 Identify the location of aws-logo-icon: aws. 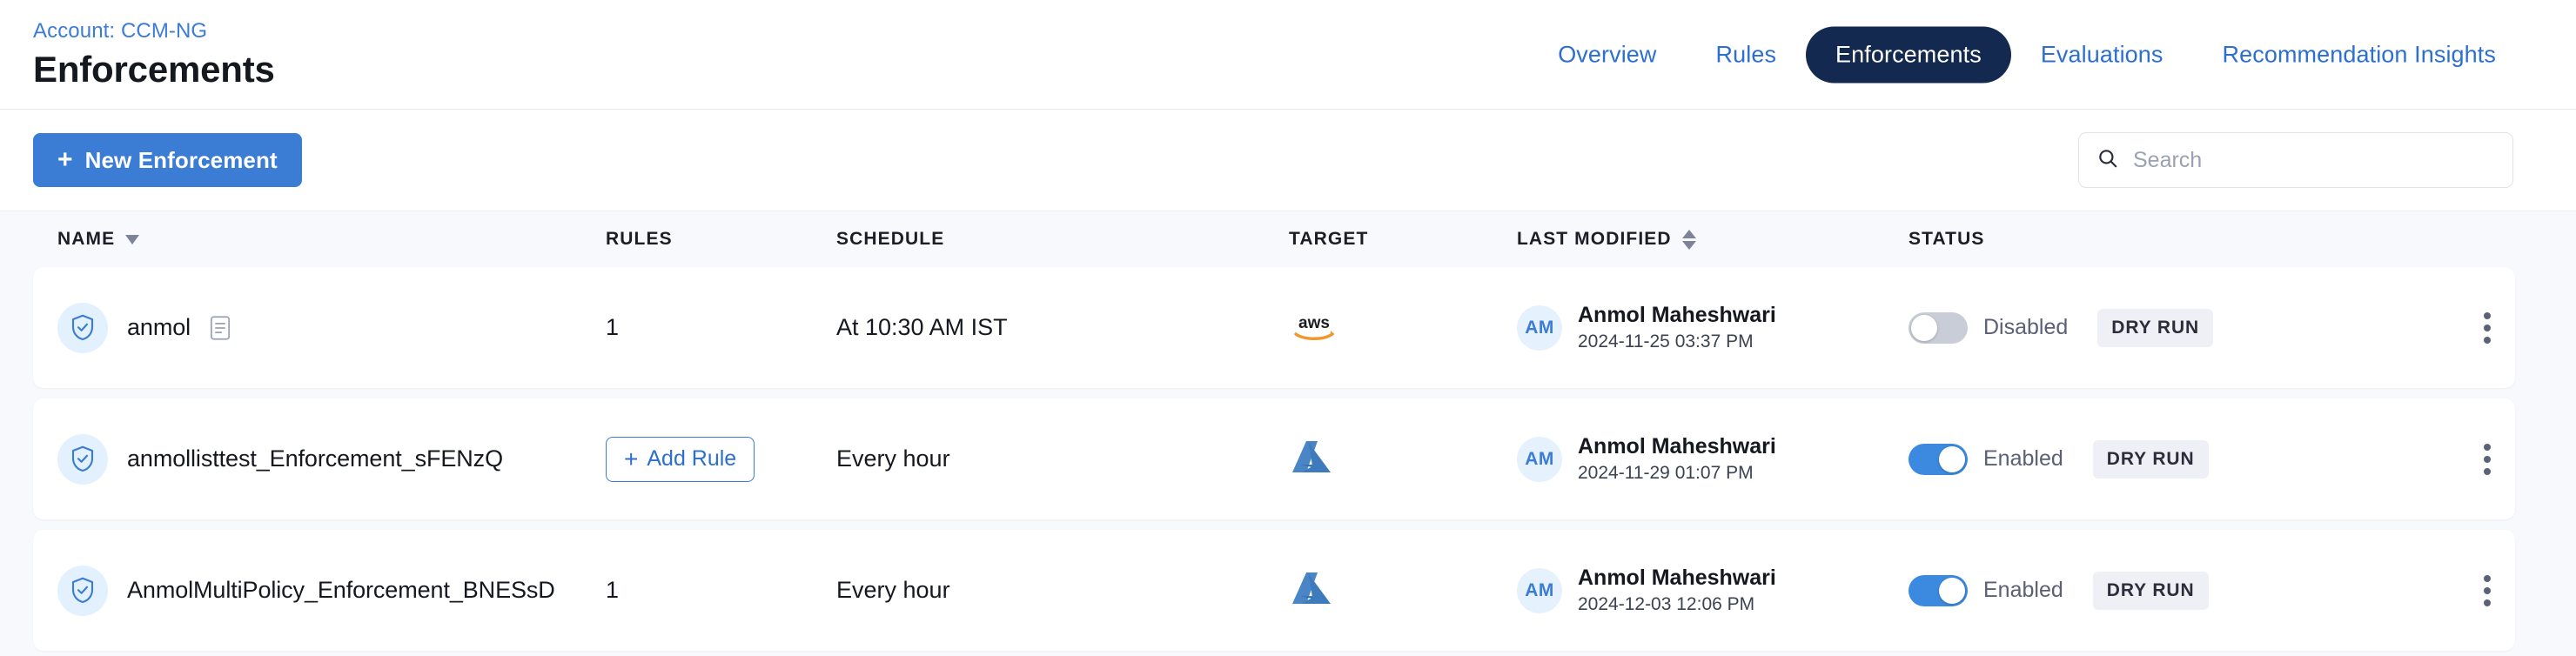
(1314, 328).